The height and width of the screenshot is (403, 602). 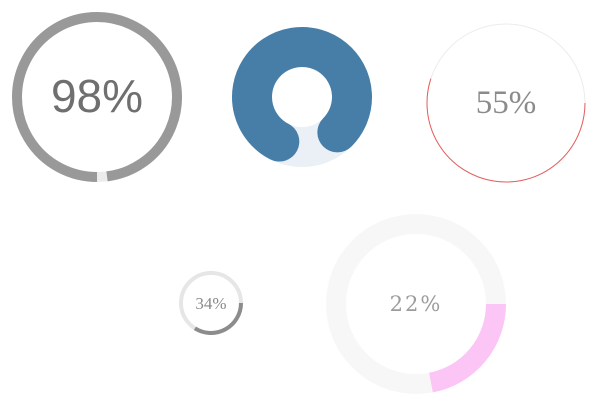 I want to click on progress-gauge-34: 34%, so click(x=211, y=303).